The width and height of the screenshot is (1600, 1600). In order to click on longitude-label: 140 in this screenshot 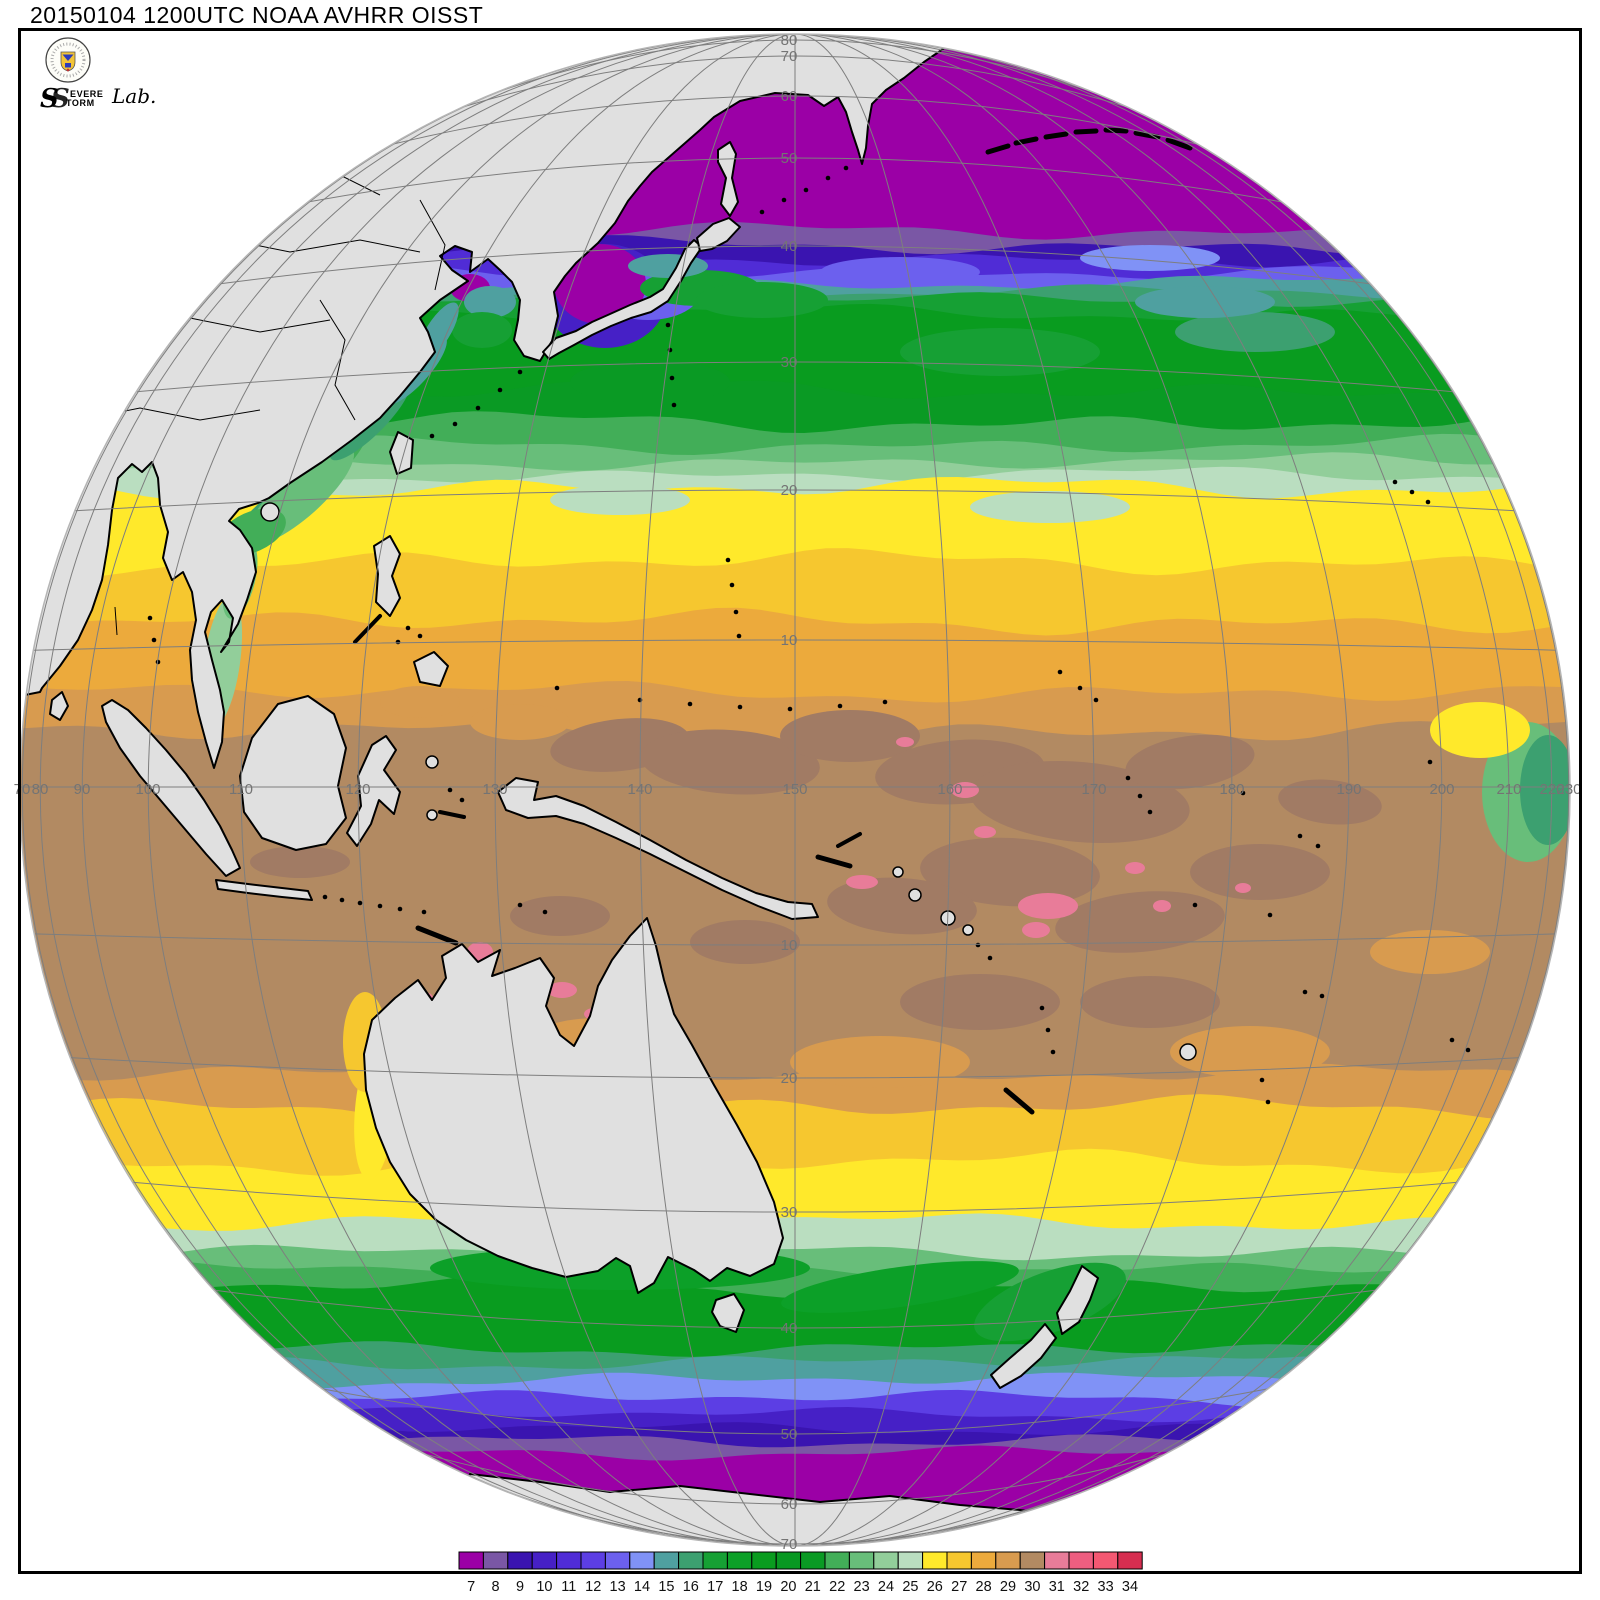, I will do `click(639, 789)`.